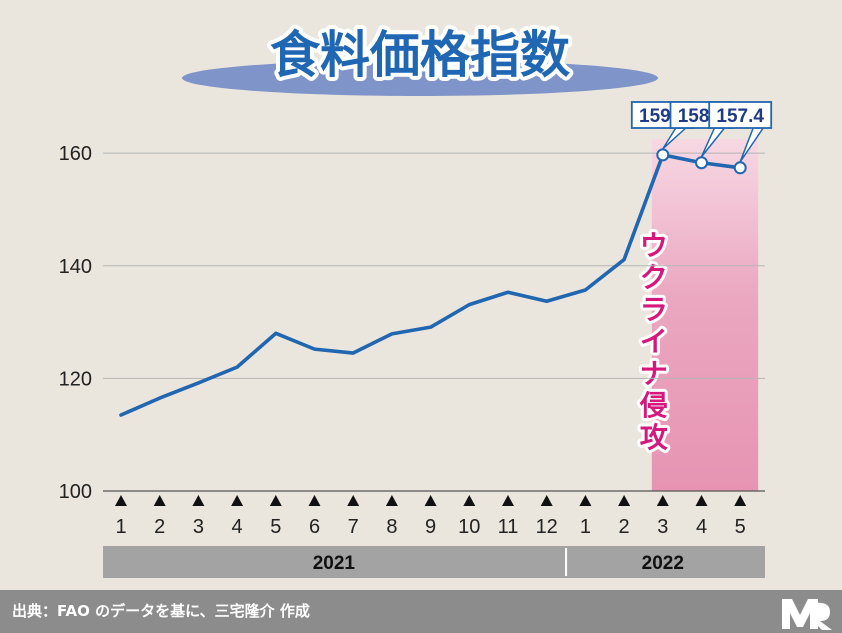 This screenshot has height=633, width=842. I want to click on callout-label: 157.4, so click(740, 116).